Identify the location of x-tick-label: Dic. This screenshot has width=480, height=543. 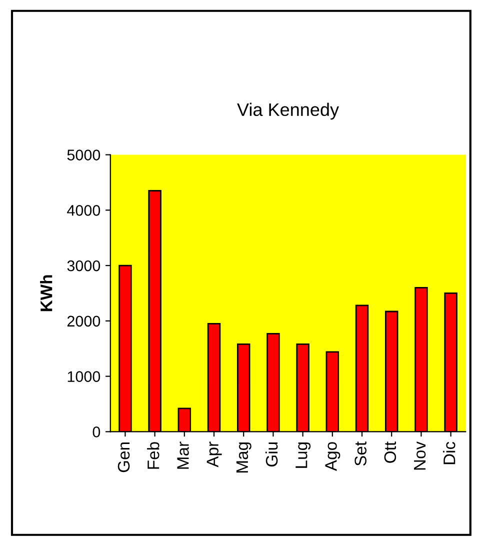
(449, 453).